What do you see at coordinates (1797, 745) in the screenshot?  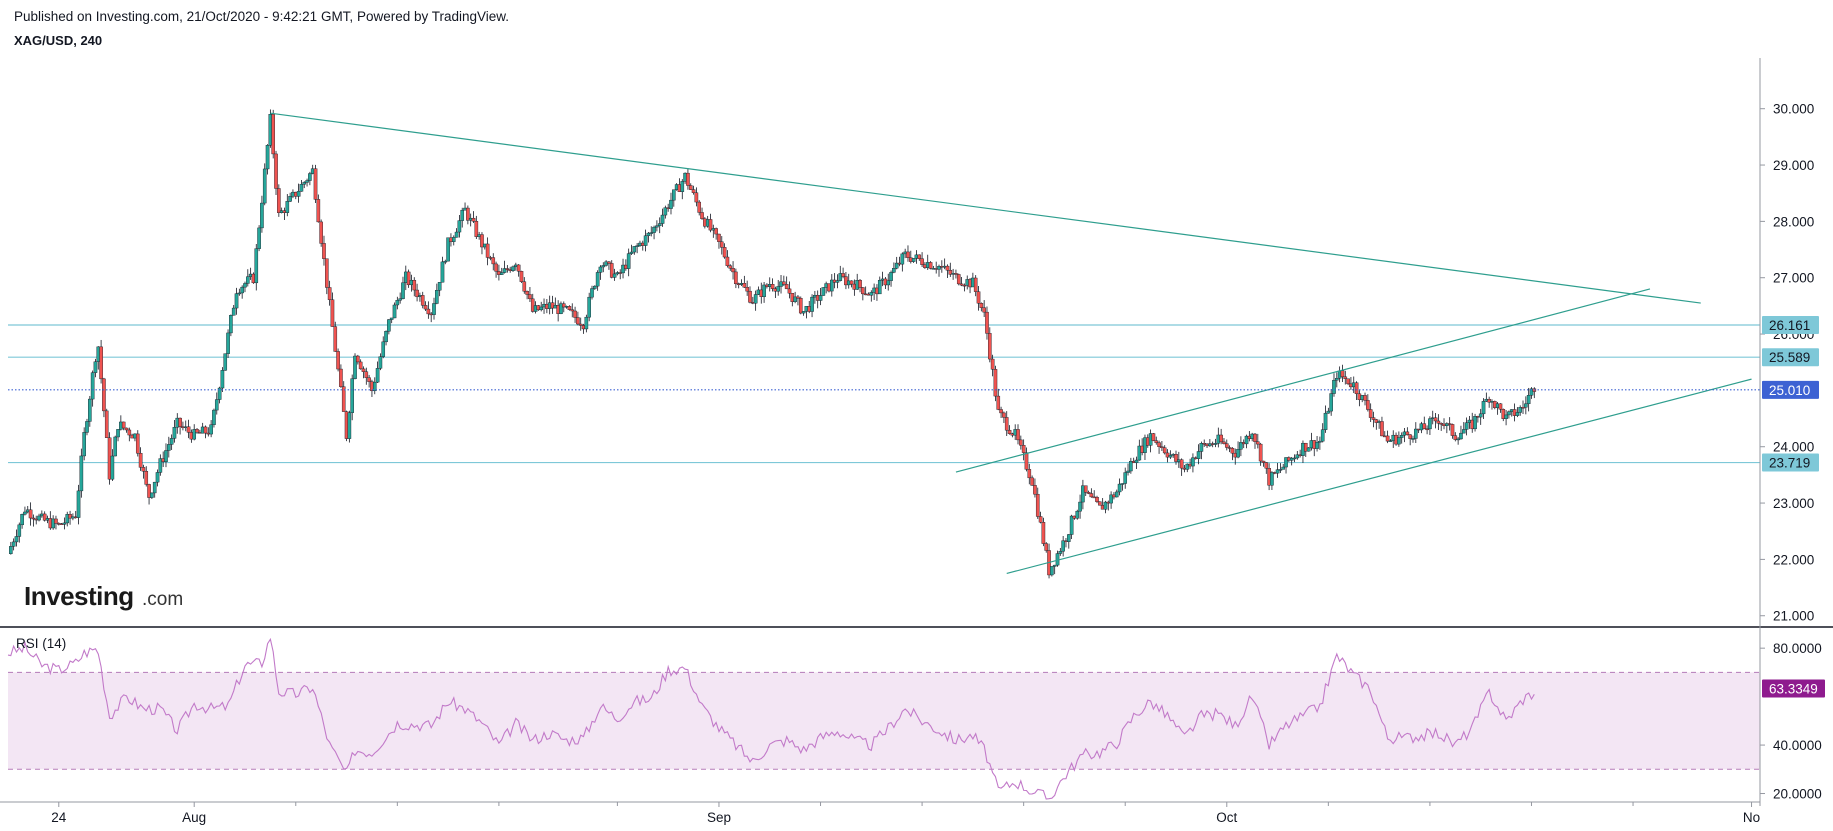 I see `rsi-tick-label: 40.0000` at bounding box center [1797, 745].